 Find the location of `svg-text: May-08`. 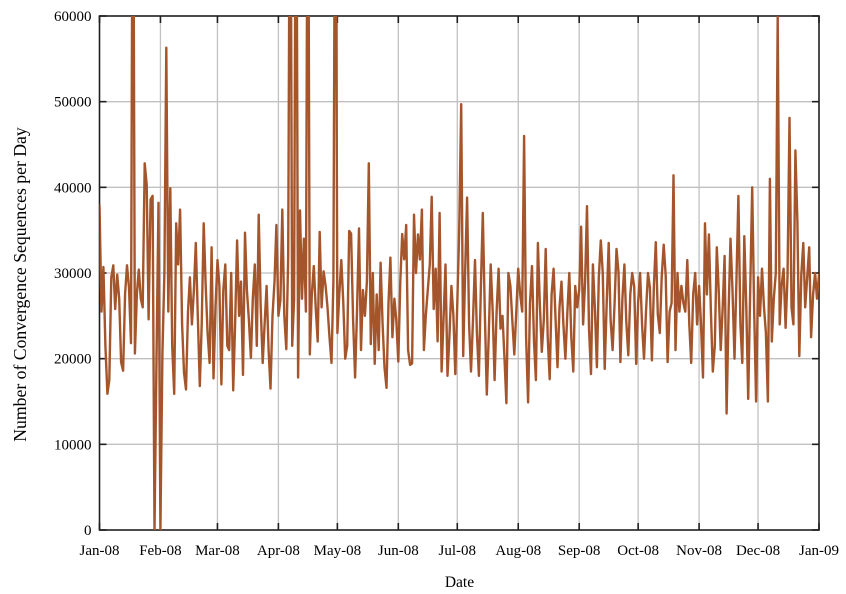

svg-text: May-08 is located at coordinates (338, 551).